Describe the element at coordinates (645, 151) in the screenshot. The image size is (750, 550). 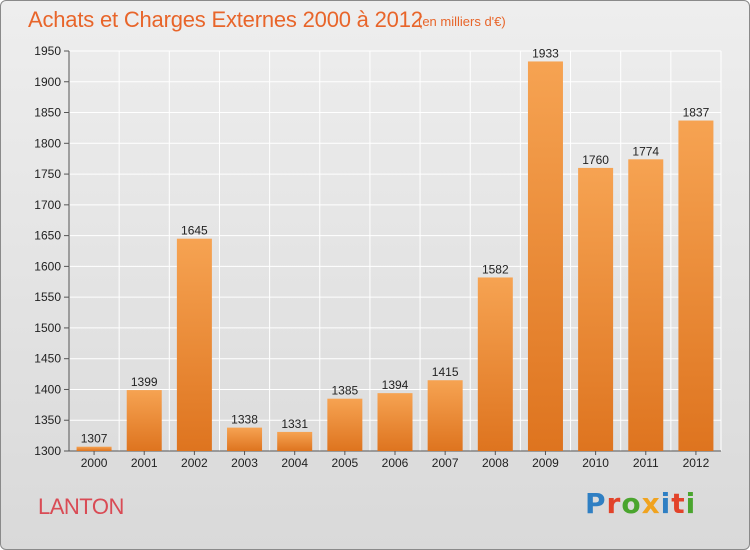
I see `data-label: 1774` at that location.